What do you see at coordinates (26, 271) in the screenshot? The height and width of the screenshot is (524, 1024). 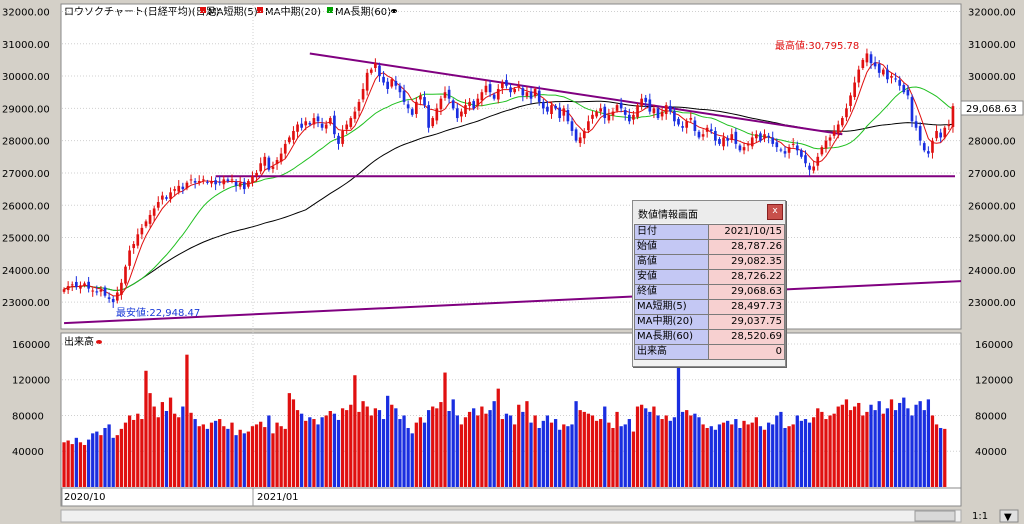 I see `price-tick-left: 24000.00` at bounding box center [26, 271].